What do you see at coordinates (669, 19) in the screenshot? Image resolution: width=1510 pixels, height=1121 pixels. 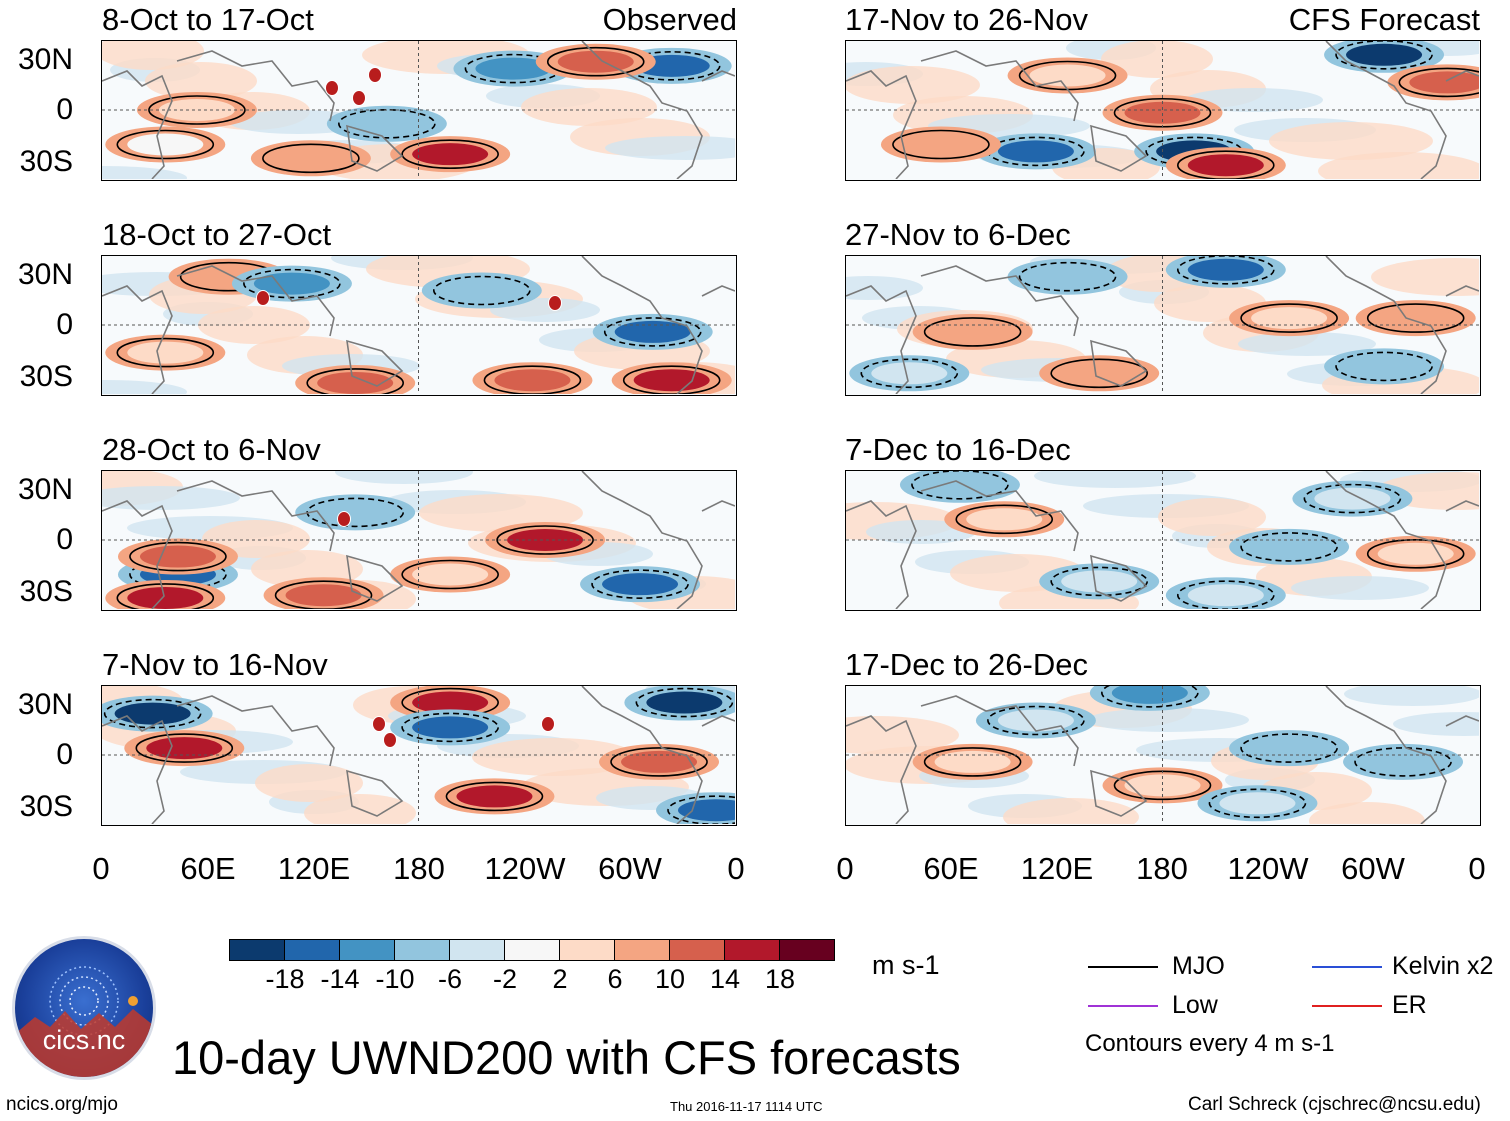 I see `observed-label: Observed` at bounding box center [669, 19].